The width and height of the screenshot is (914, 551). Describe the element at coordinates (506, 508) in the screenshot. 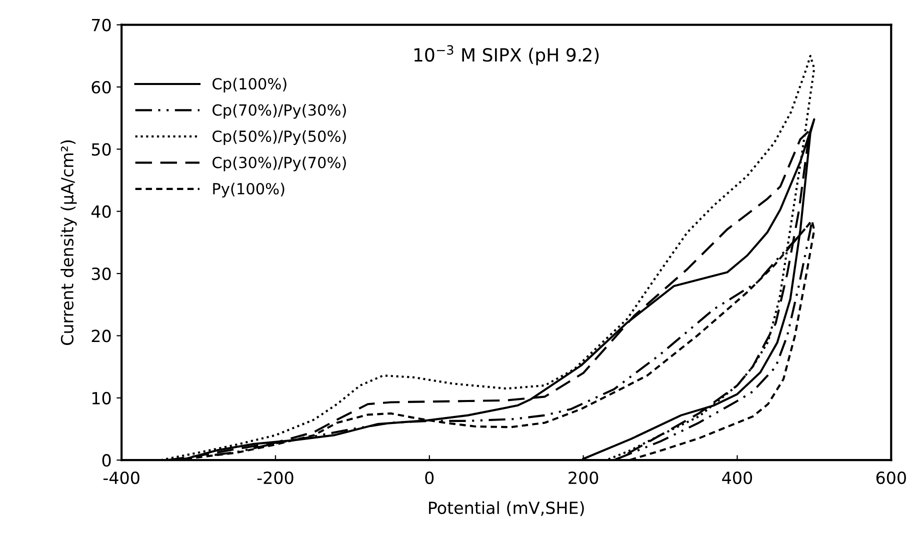

I see `x-axis-title: Potential (mV,SHE)` at that location.